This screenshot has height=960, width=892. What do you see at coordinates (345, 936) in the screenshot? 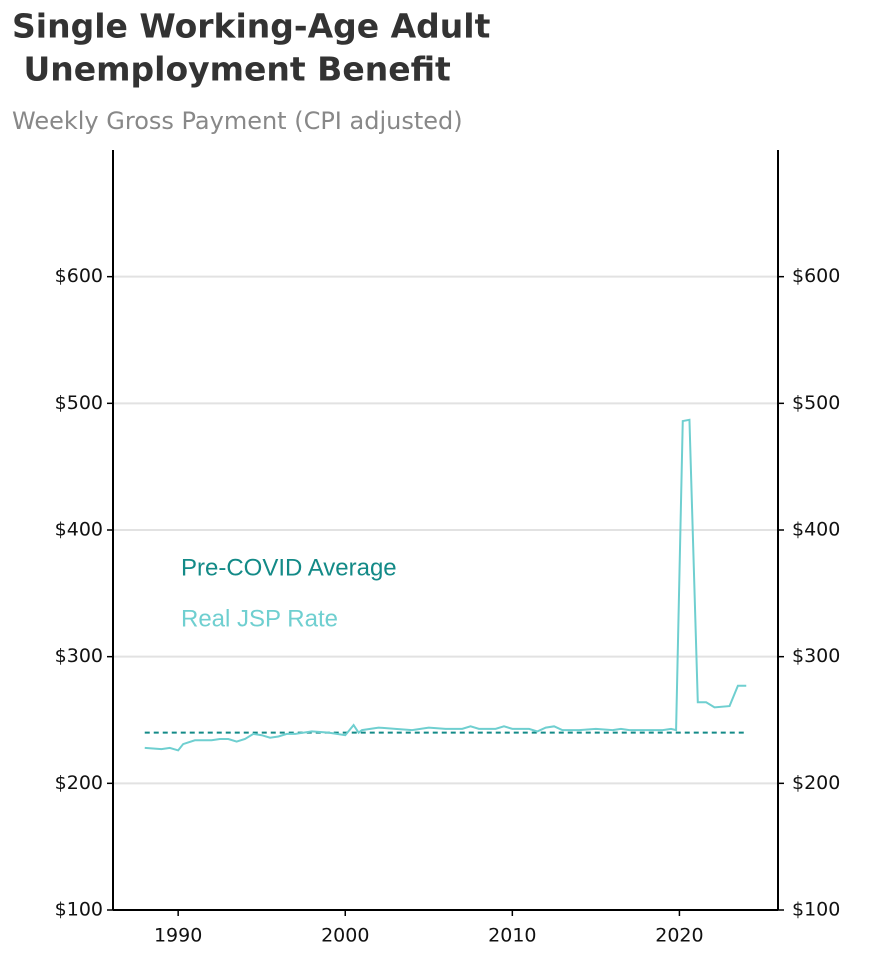
I see `x-tick-label: 2000` at bounding box center [345, 936].